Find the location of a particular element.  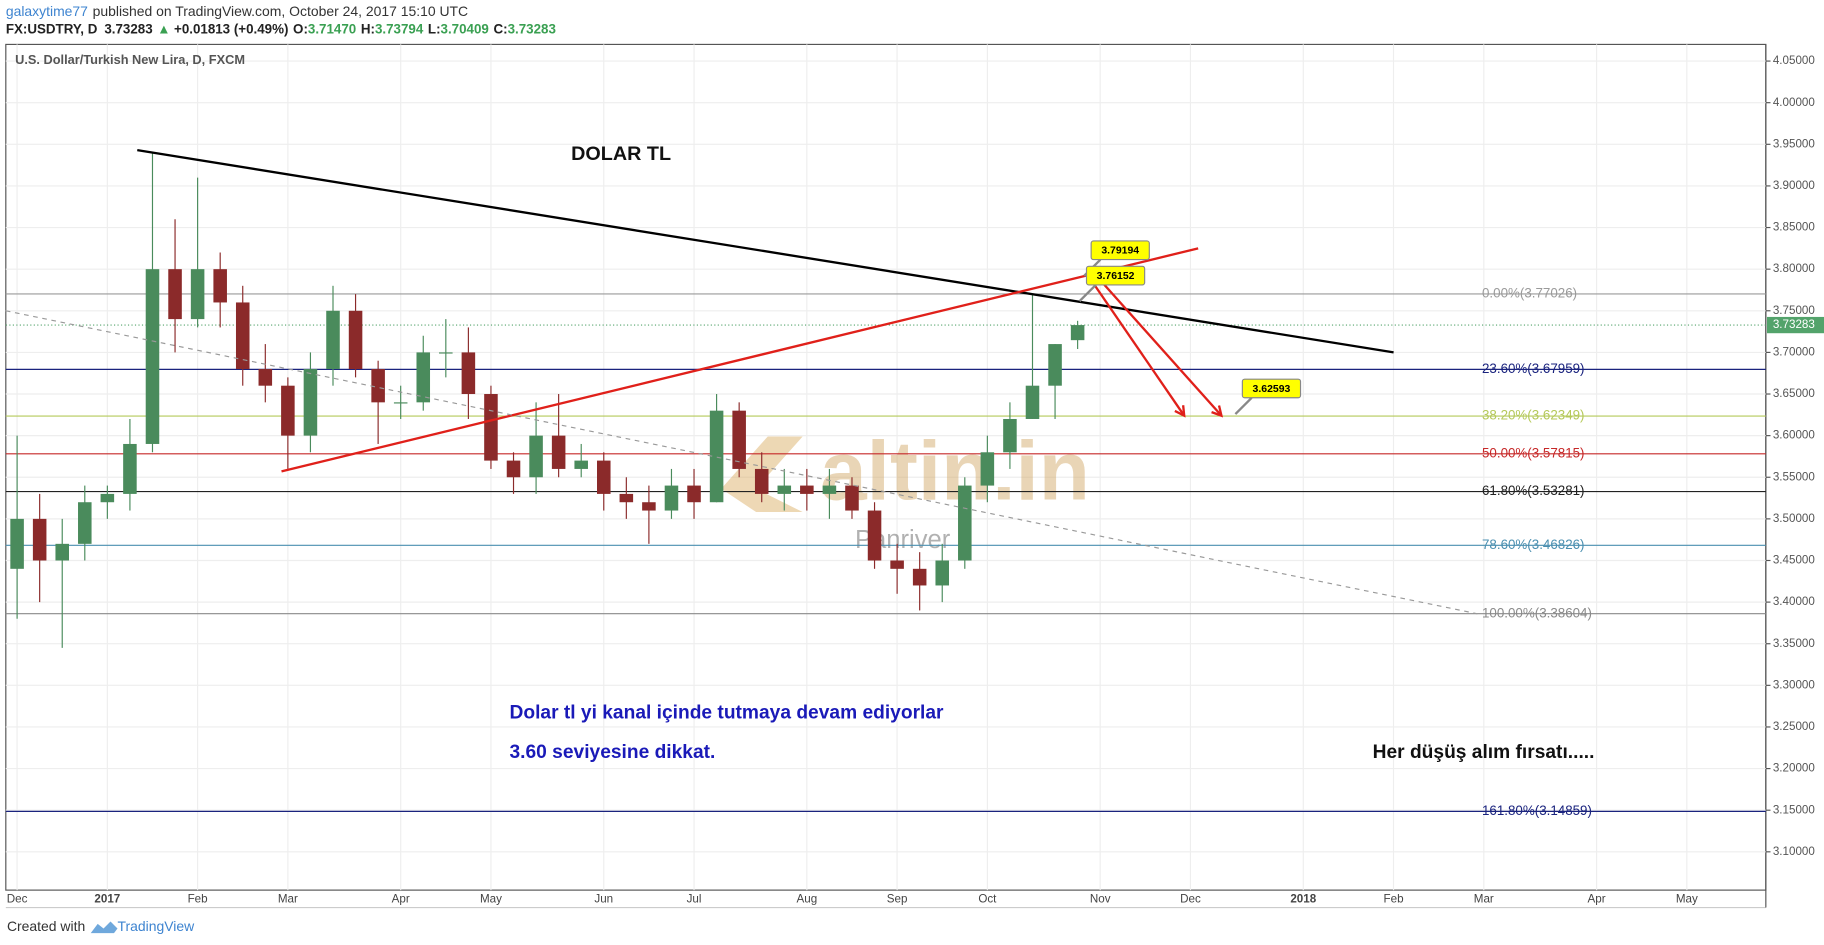

callout-label: 3.76152 is located at coordinates (1116, 276).